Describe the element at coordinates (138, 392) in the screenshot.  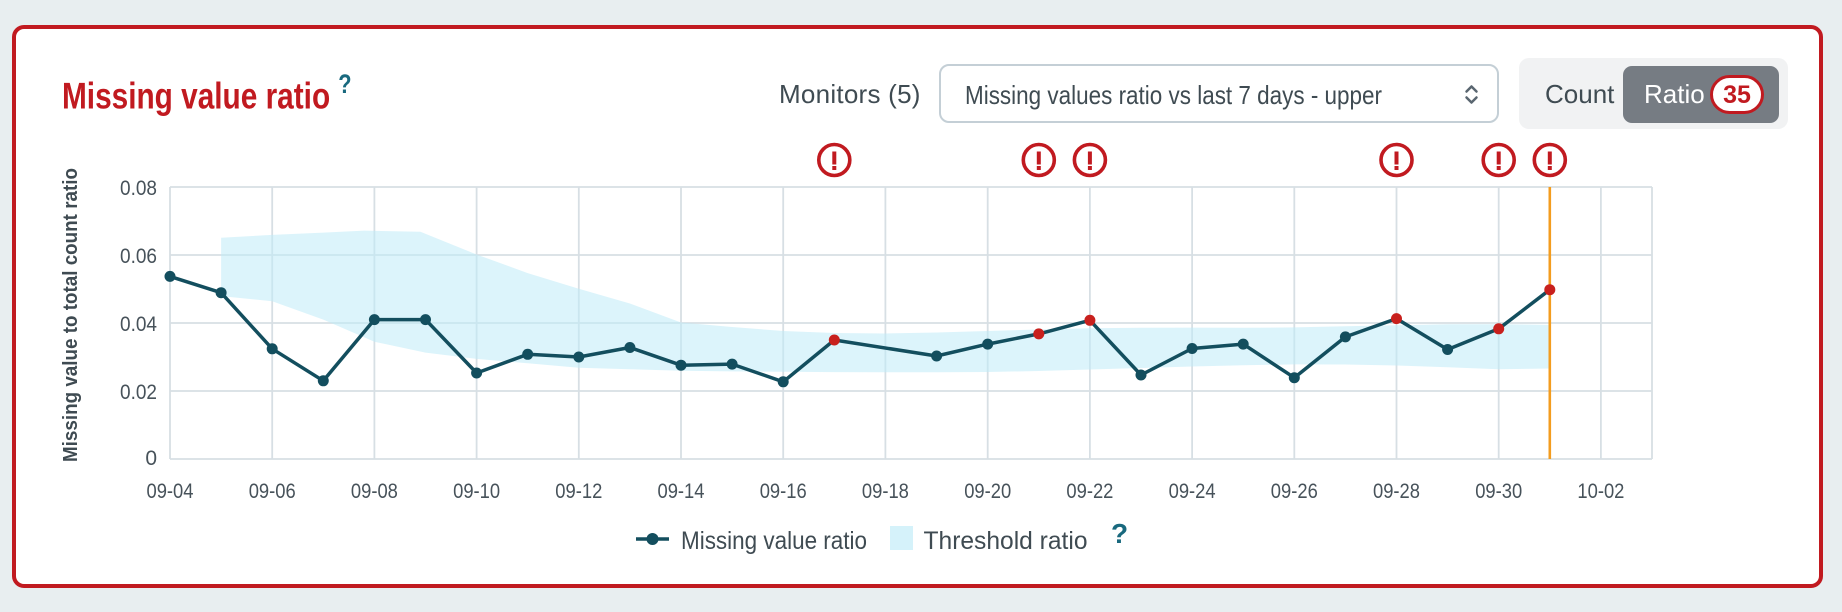
I see `svg-text: 0.02` at that location.